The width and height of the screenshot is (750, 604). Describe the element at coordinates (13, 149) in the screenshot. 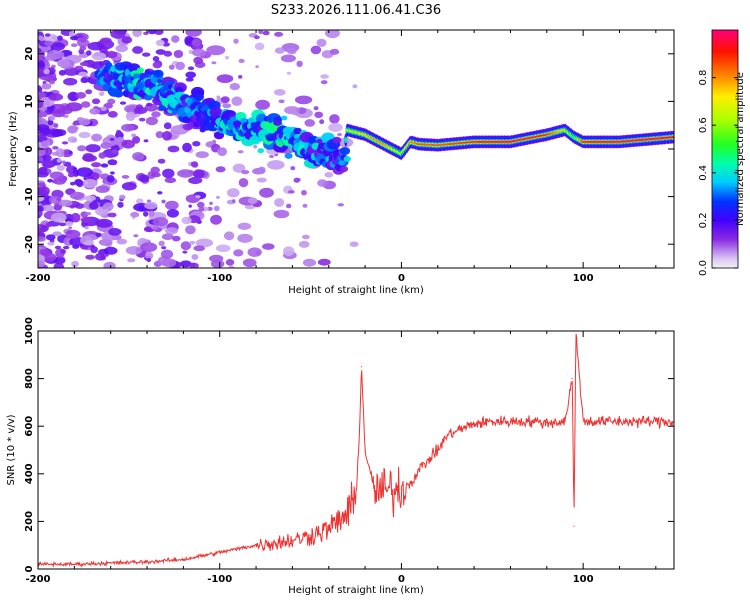

I see `spectrogram-y-axis-title: Frequency (Hz)` at that location.